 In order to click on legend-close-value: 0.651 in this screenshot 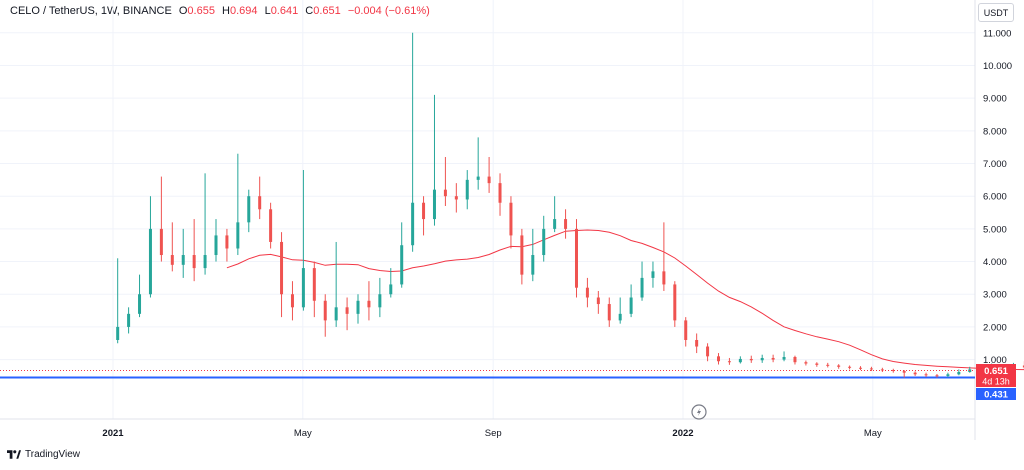, I will do `click(327, 11)`.